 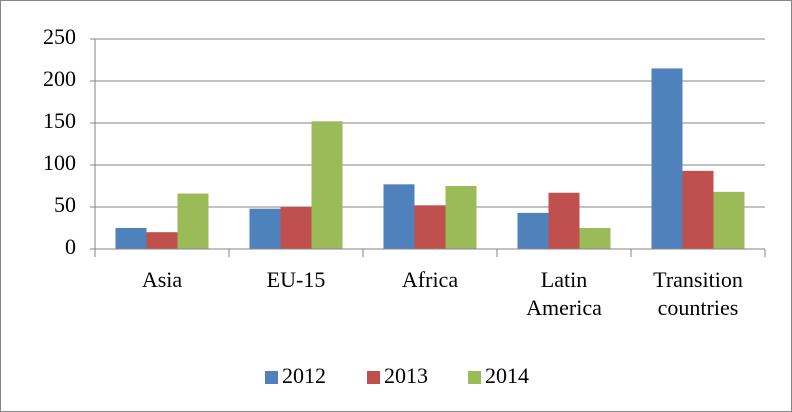 What do you see at coordinates (59, 36) in the screenshot?
I see `y-tick-label: 250` at bounding box center [59, 36].